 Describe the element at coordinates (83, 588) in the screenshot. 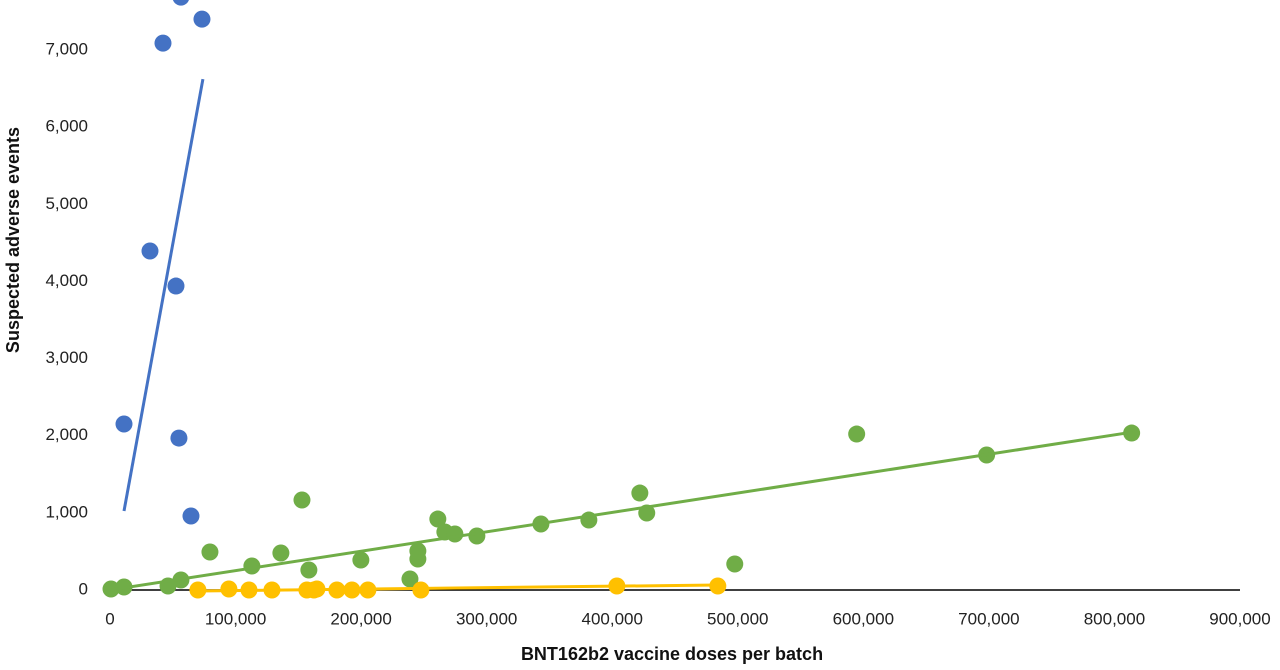

I see `y-tick-label: 0` at that location.